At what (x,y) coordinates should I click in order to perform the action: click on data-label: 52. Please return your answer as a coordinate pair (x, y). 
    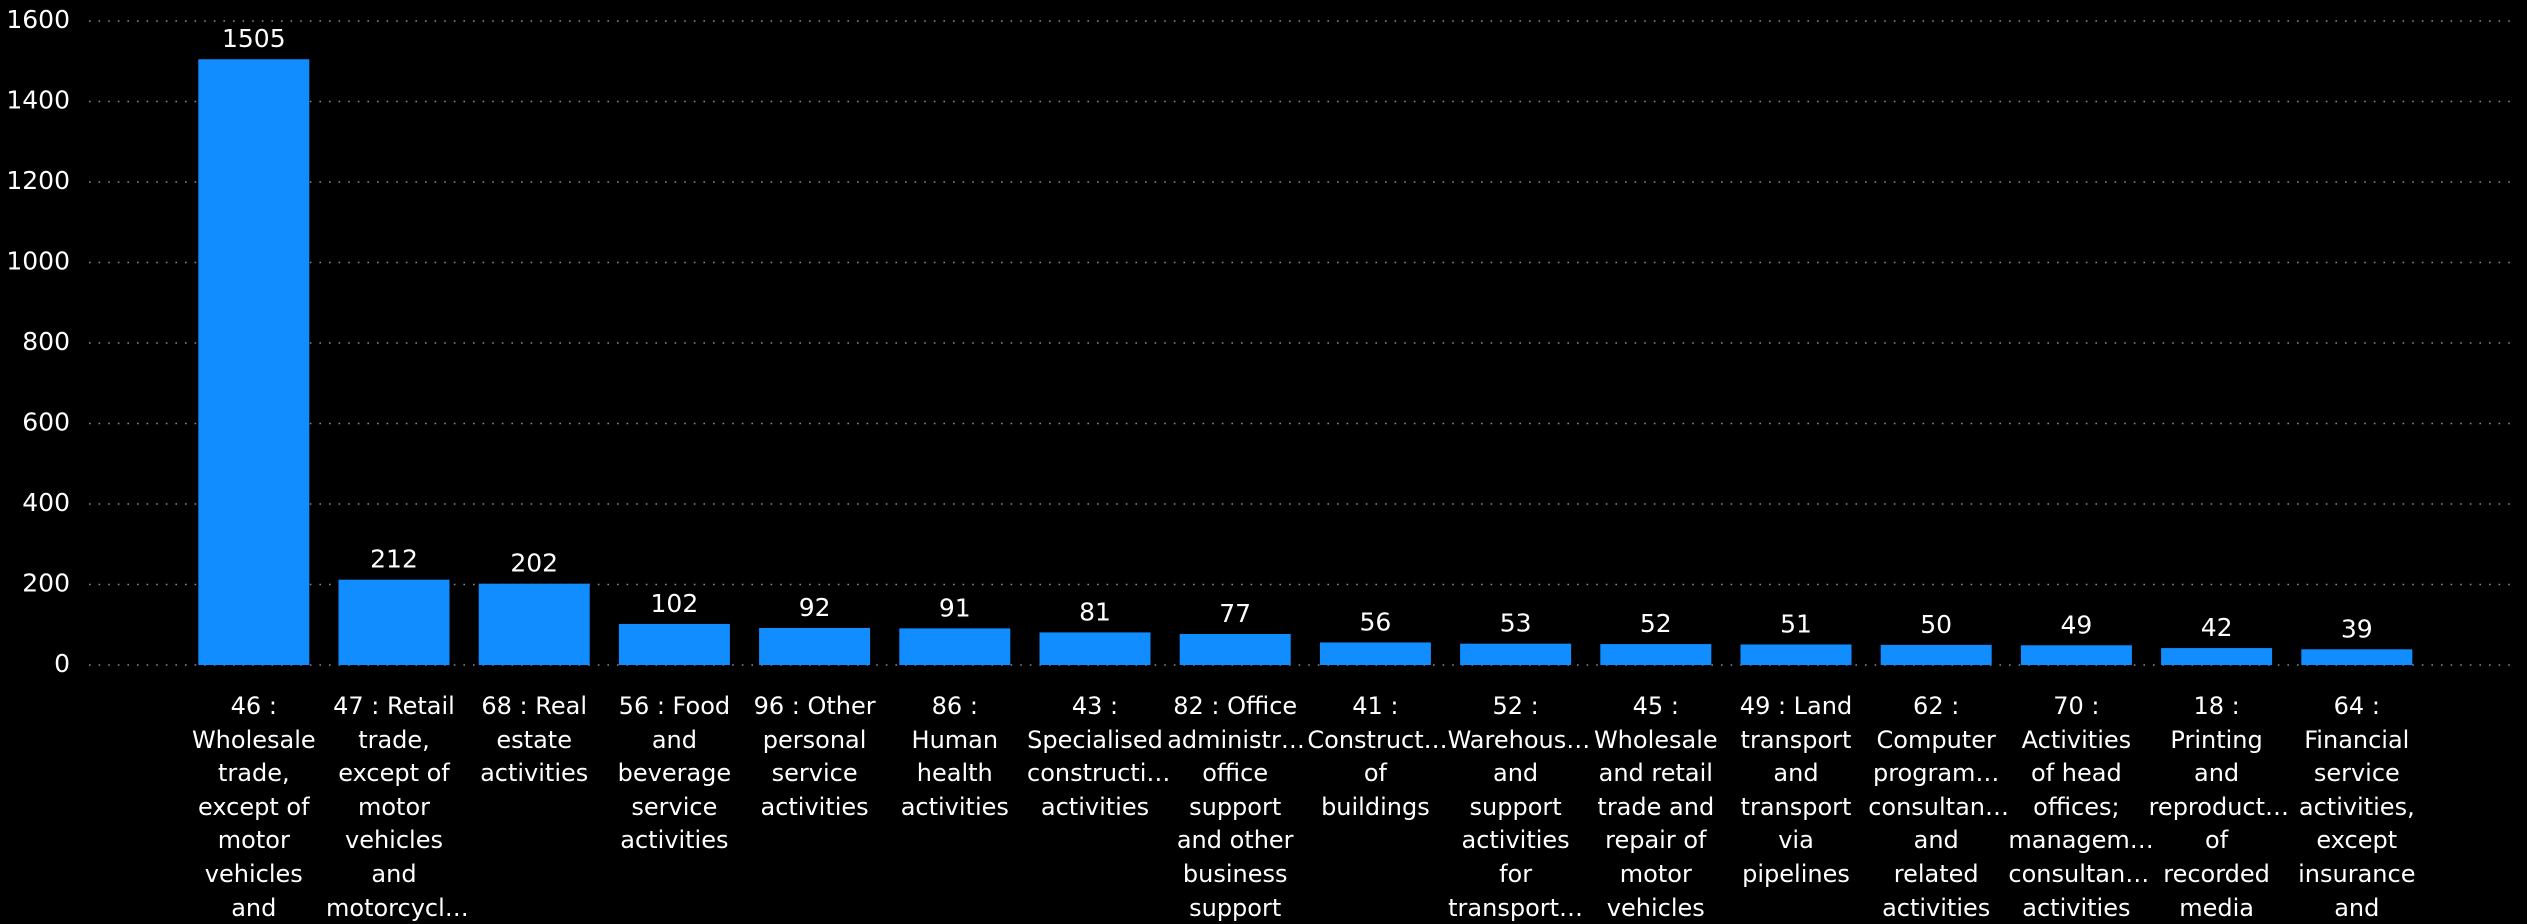
    Looking at the image, I should click on (1656, 623).